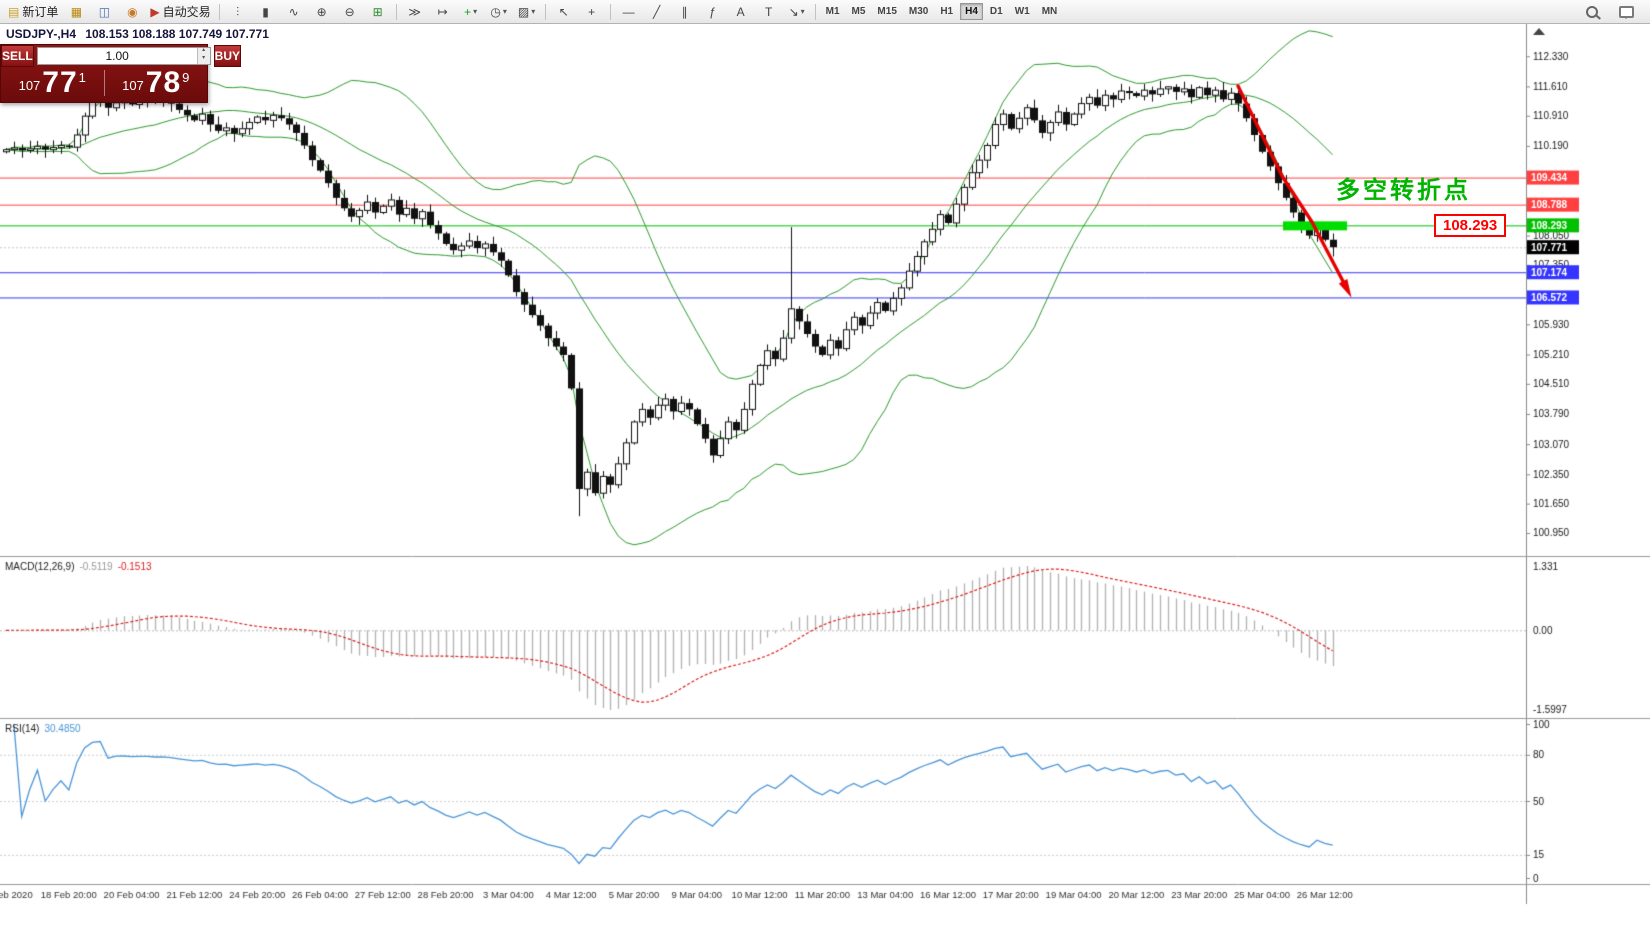 The width and height of the screenshot is (1650, 950). Describe the element at coordinates (1022, 11) in the screenshot. I see `timeframe-w1-button: W1` at that location.